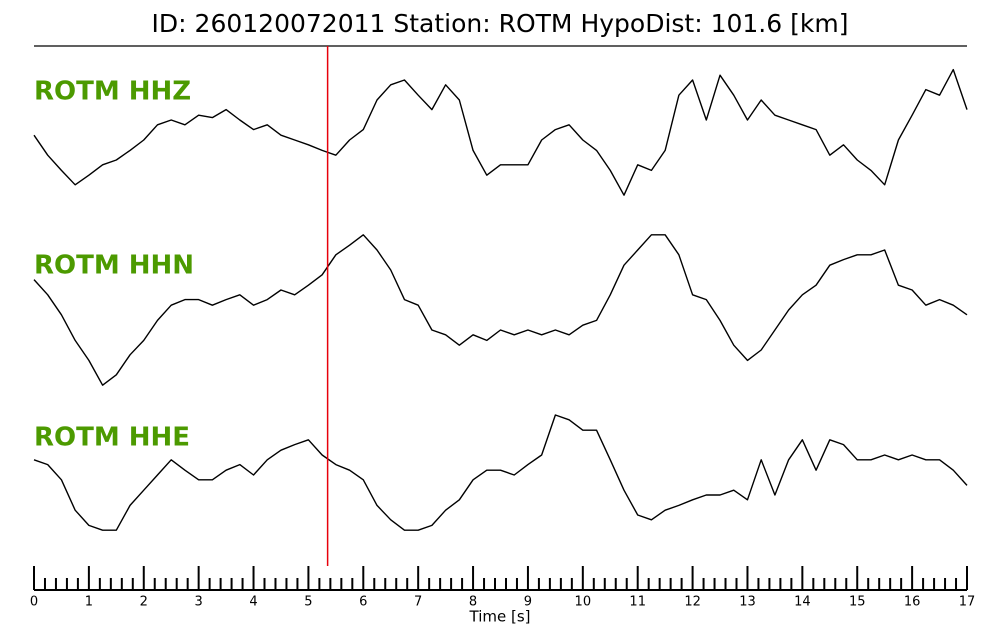 The width and height of the screenshot is (1000, 640). I want to click on x-axis-label: Time [s], so click(500, 617).